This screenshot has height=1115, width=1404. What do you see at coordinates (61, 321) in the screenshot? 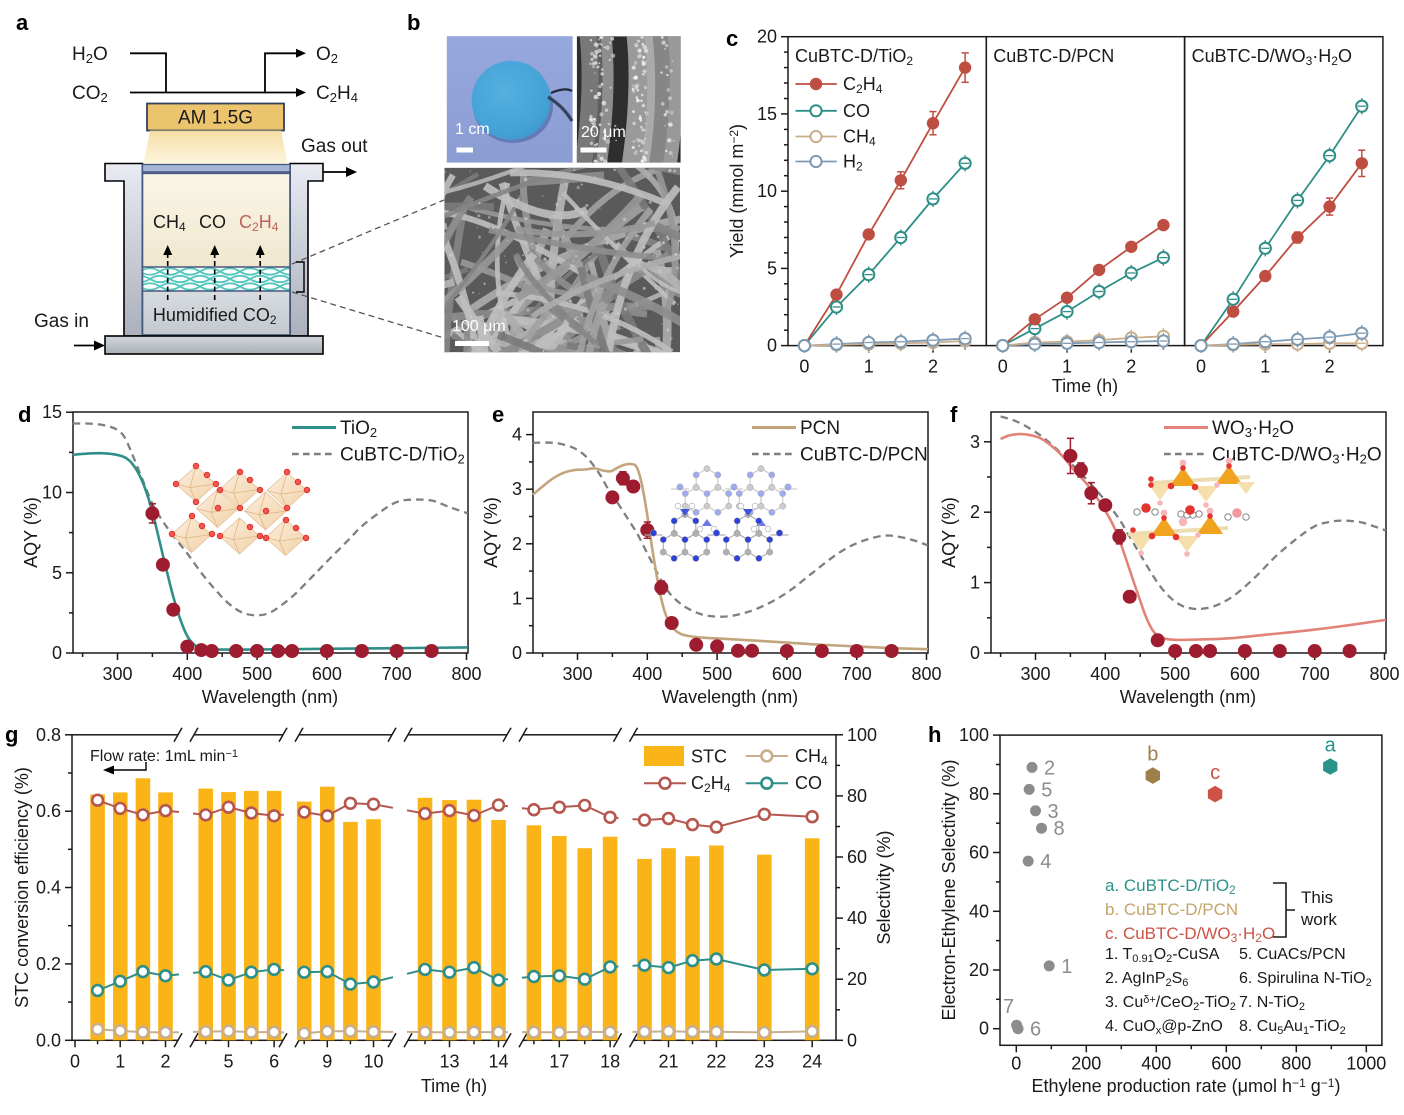
I see `svg-text: Gas in` at bounding box center [61, 321].